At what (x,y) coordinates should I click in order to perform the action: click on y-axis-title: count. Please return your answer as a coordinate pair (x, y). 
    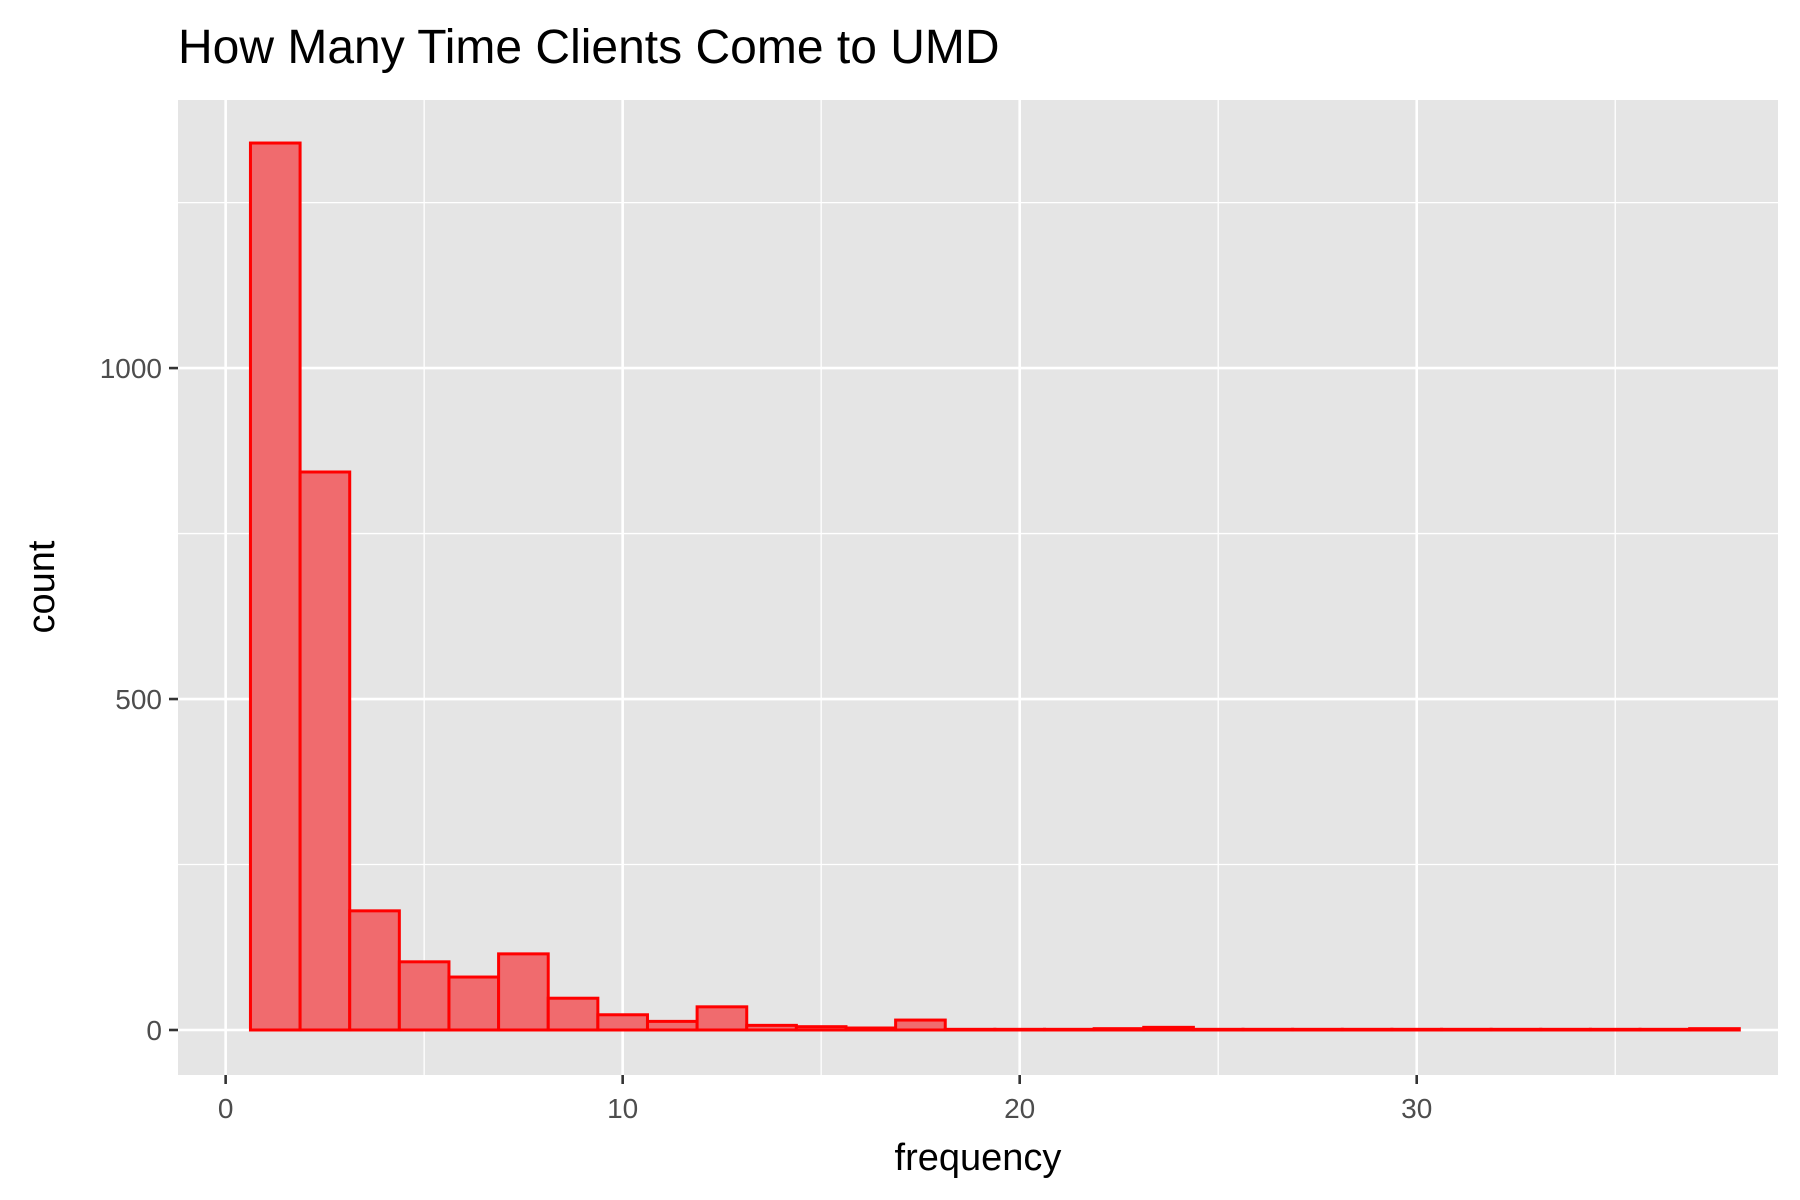
    Looking at the image, I should click on (42, 586).